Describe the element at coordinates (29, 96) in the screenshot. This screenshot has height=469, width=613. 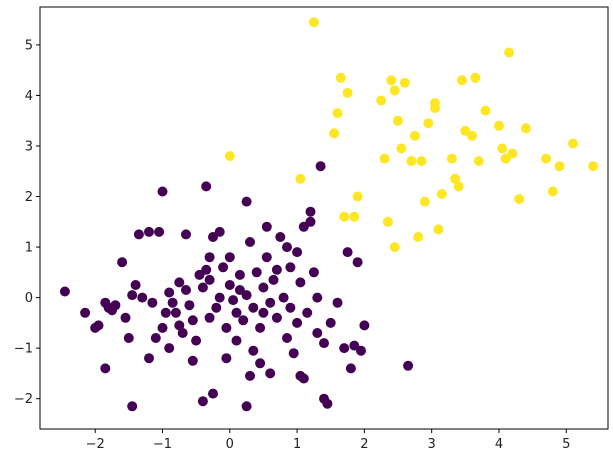
I see `y-tick-label: 4` at that location.